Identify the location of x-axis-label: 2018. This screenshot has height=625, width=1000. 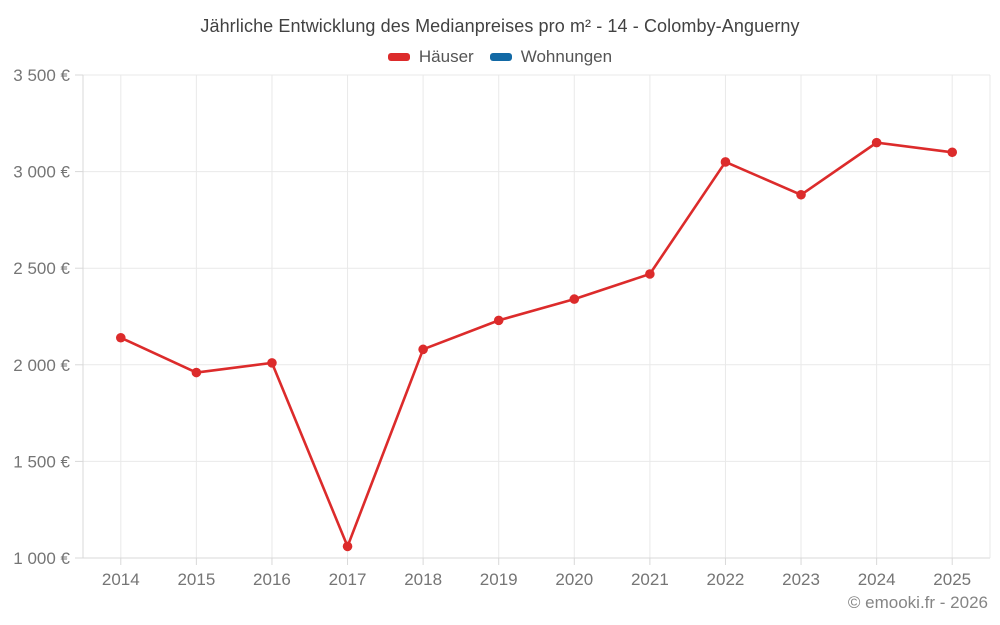
(423, 579).